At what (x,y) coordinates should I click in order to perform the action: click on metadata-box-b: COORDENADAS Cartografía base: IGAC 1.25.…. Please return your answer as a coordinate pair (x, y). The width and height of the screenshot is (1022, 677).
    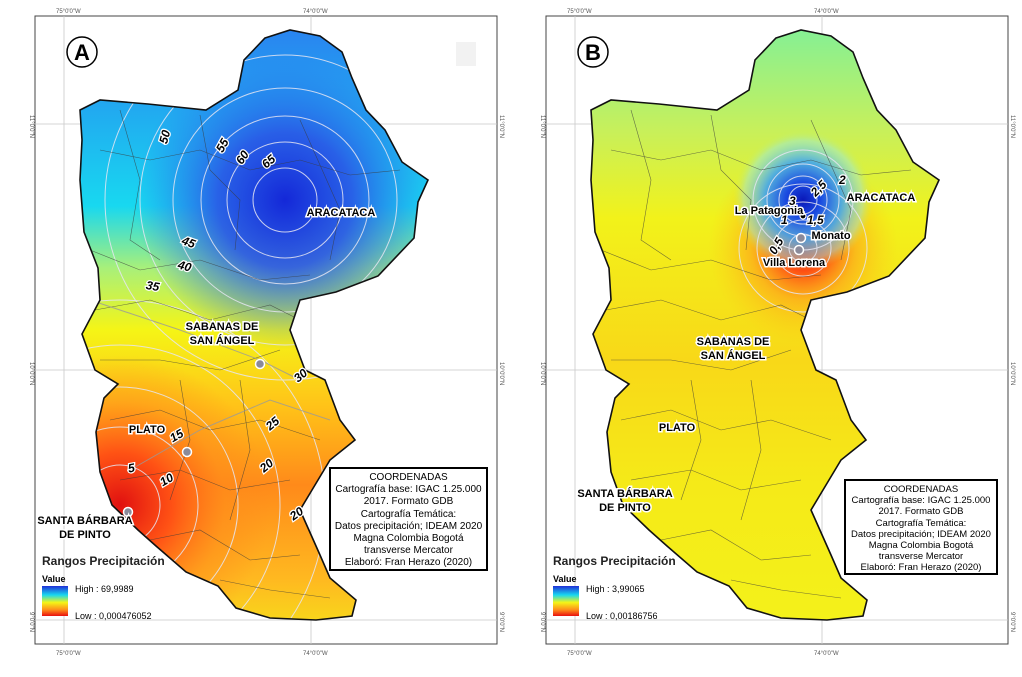
    Looking at the image, I should click on (921, 527).